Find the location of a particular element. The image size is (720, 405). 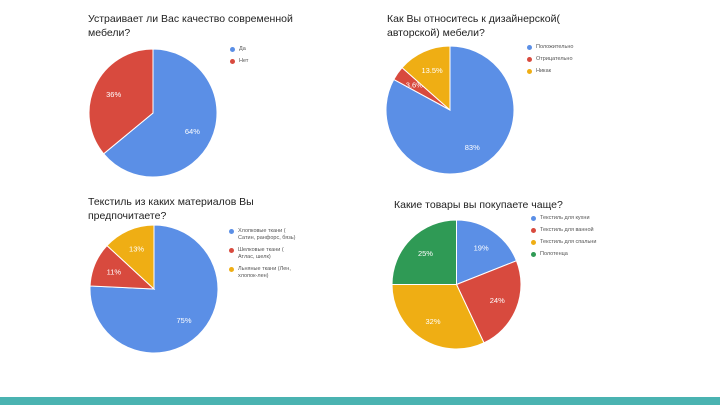

legend-item-4-2: Текстиль для ванной is located at coordinates (568, 230).